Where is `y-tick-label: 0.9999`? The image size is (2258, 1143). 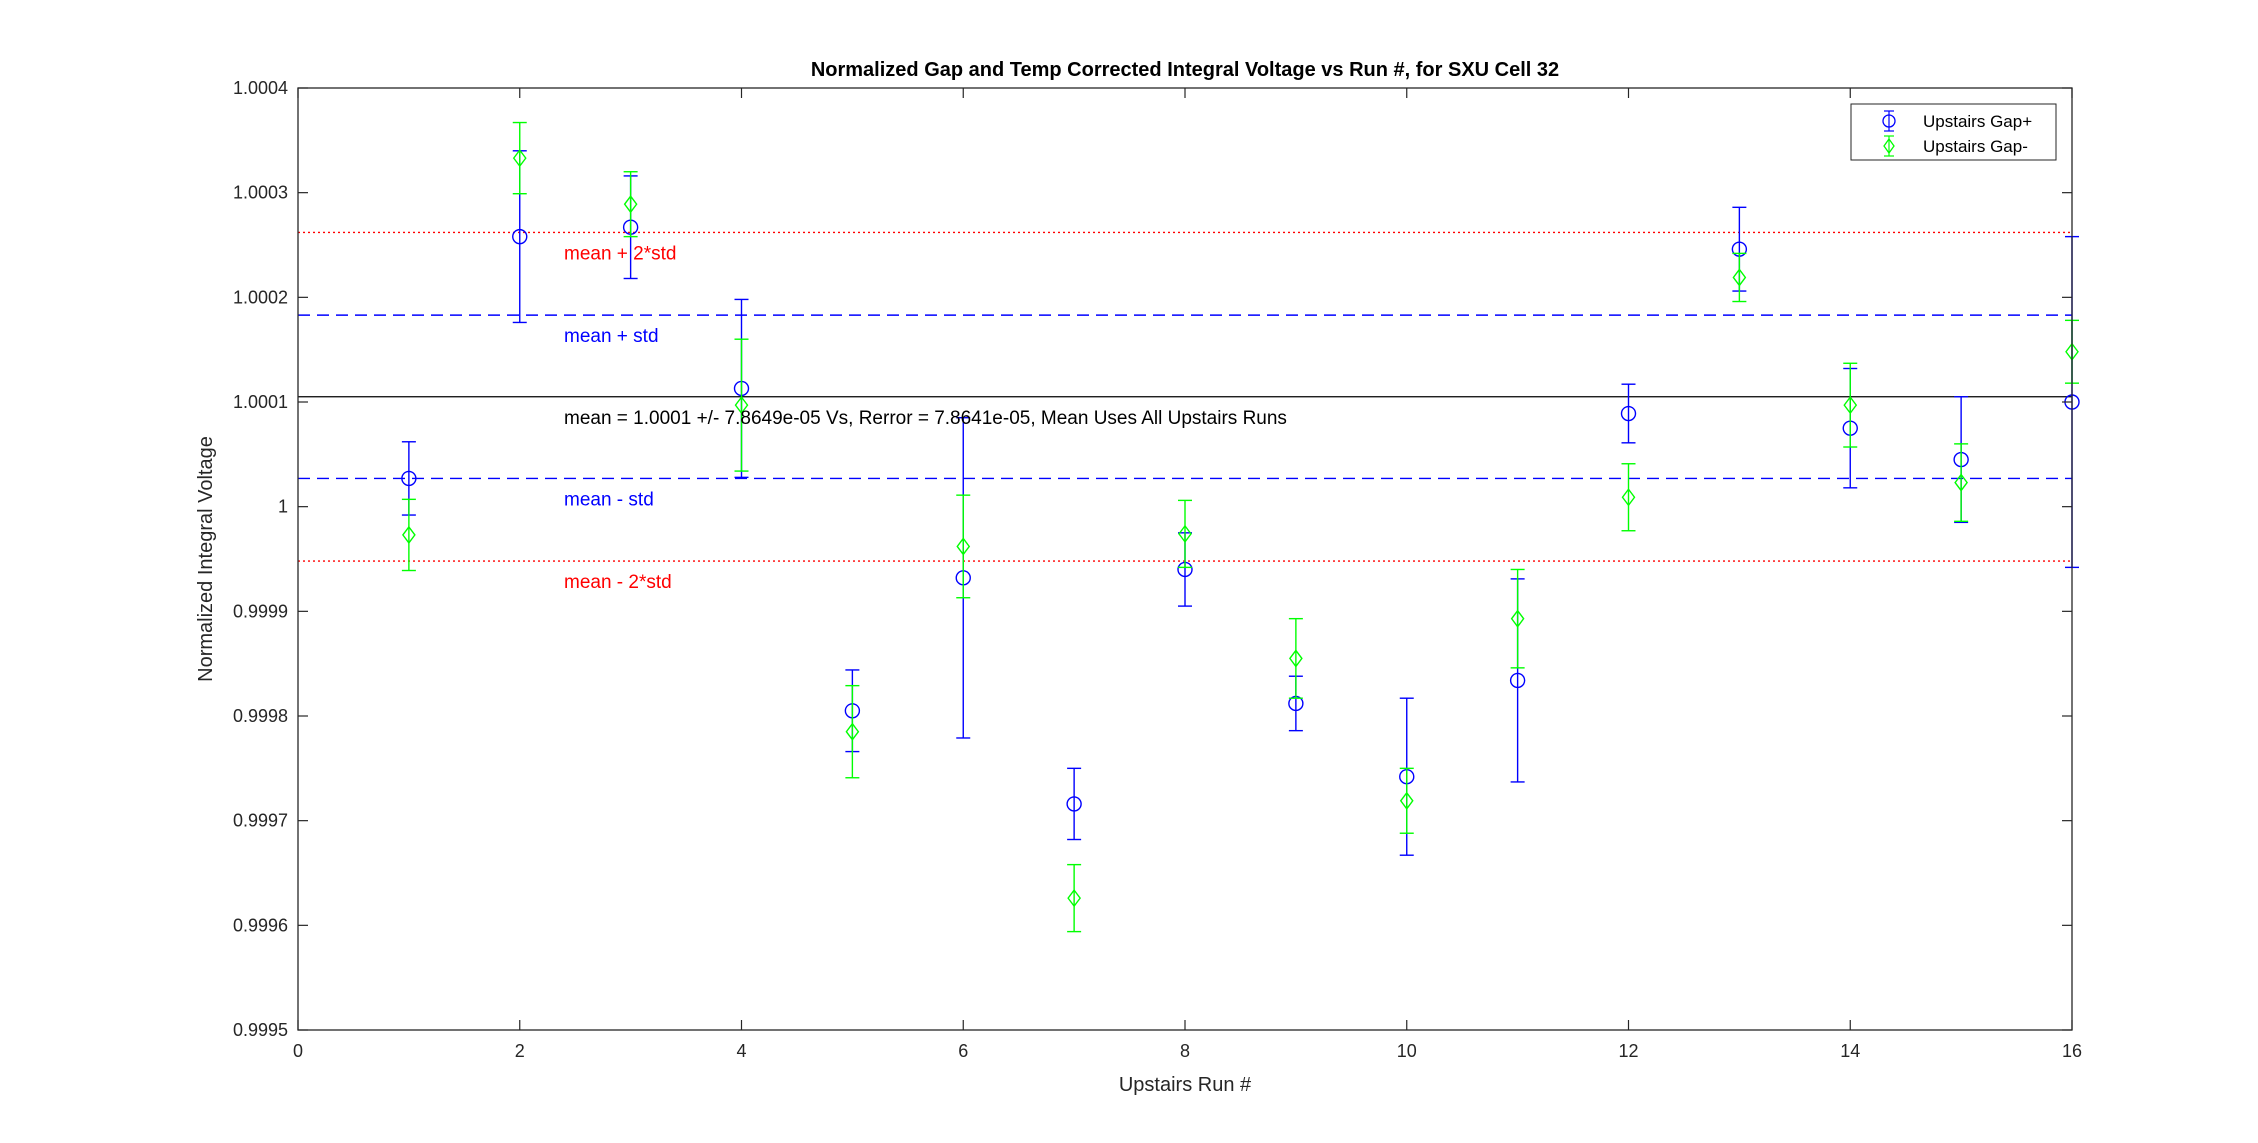 y-tick-label: 0.9999 is located at coordinates (260, 611).